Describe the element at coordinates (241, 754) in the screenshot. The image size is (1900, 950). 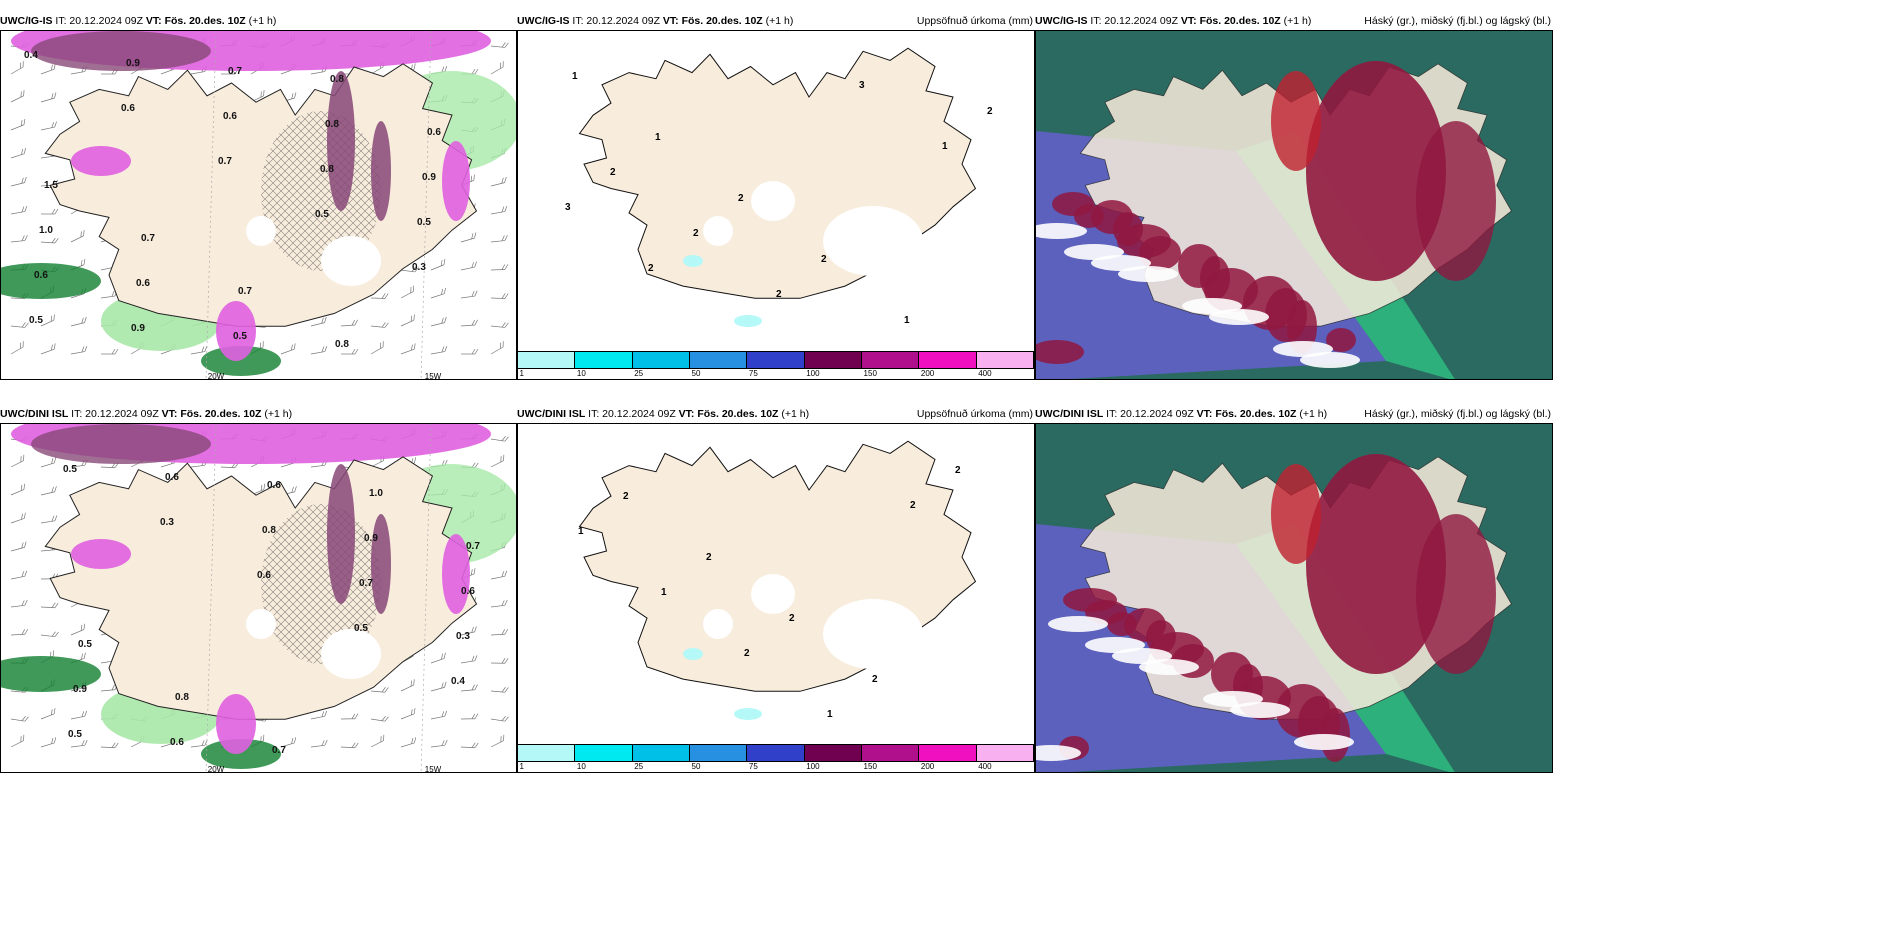
I see `cloud-low` at that location.